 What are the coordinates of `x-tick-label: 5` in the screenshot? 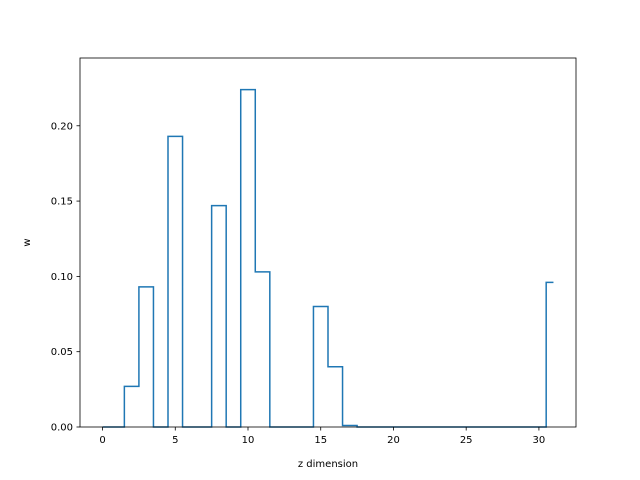 It's located at (175, 440).